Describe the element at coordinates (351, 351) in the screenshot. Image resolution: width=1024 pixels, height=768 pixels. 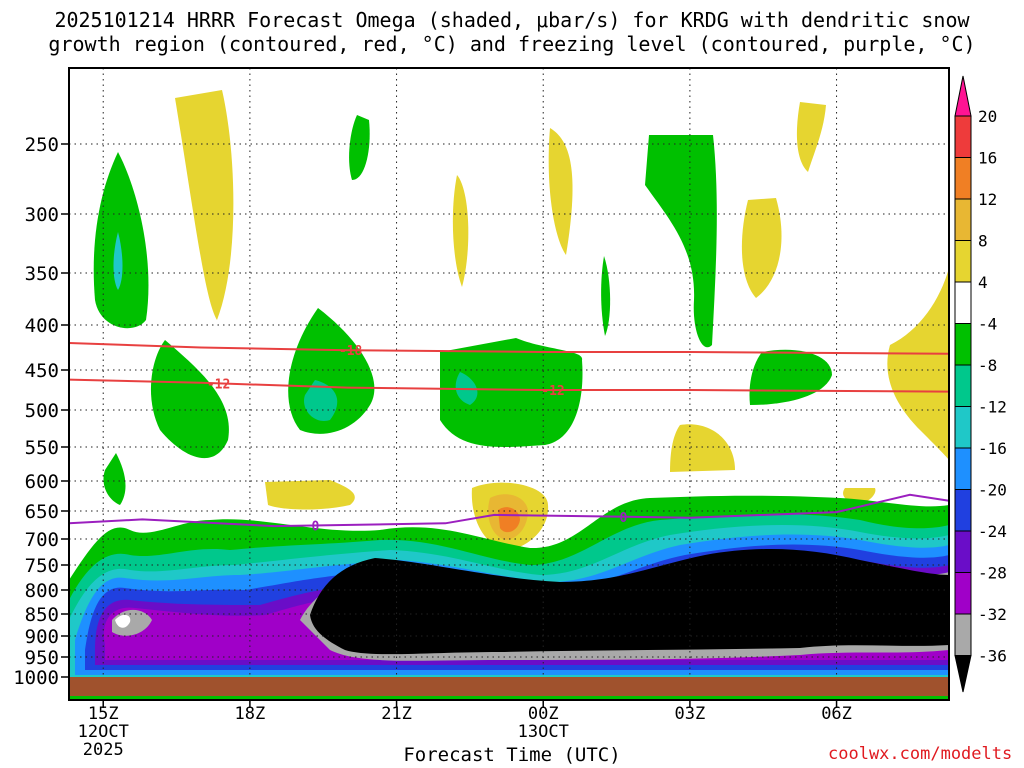
I see `contour-label: -18` at that location.